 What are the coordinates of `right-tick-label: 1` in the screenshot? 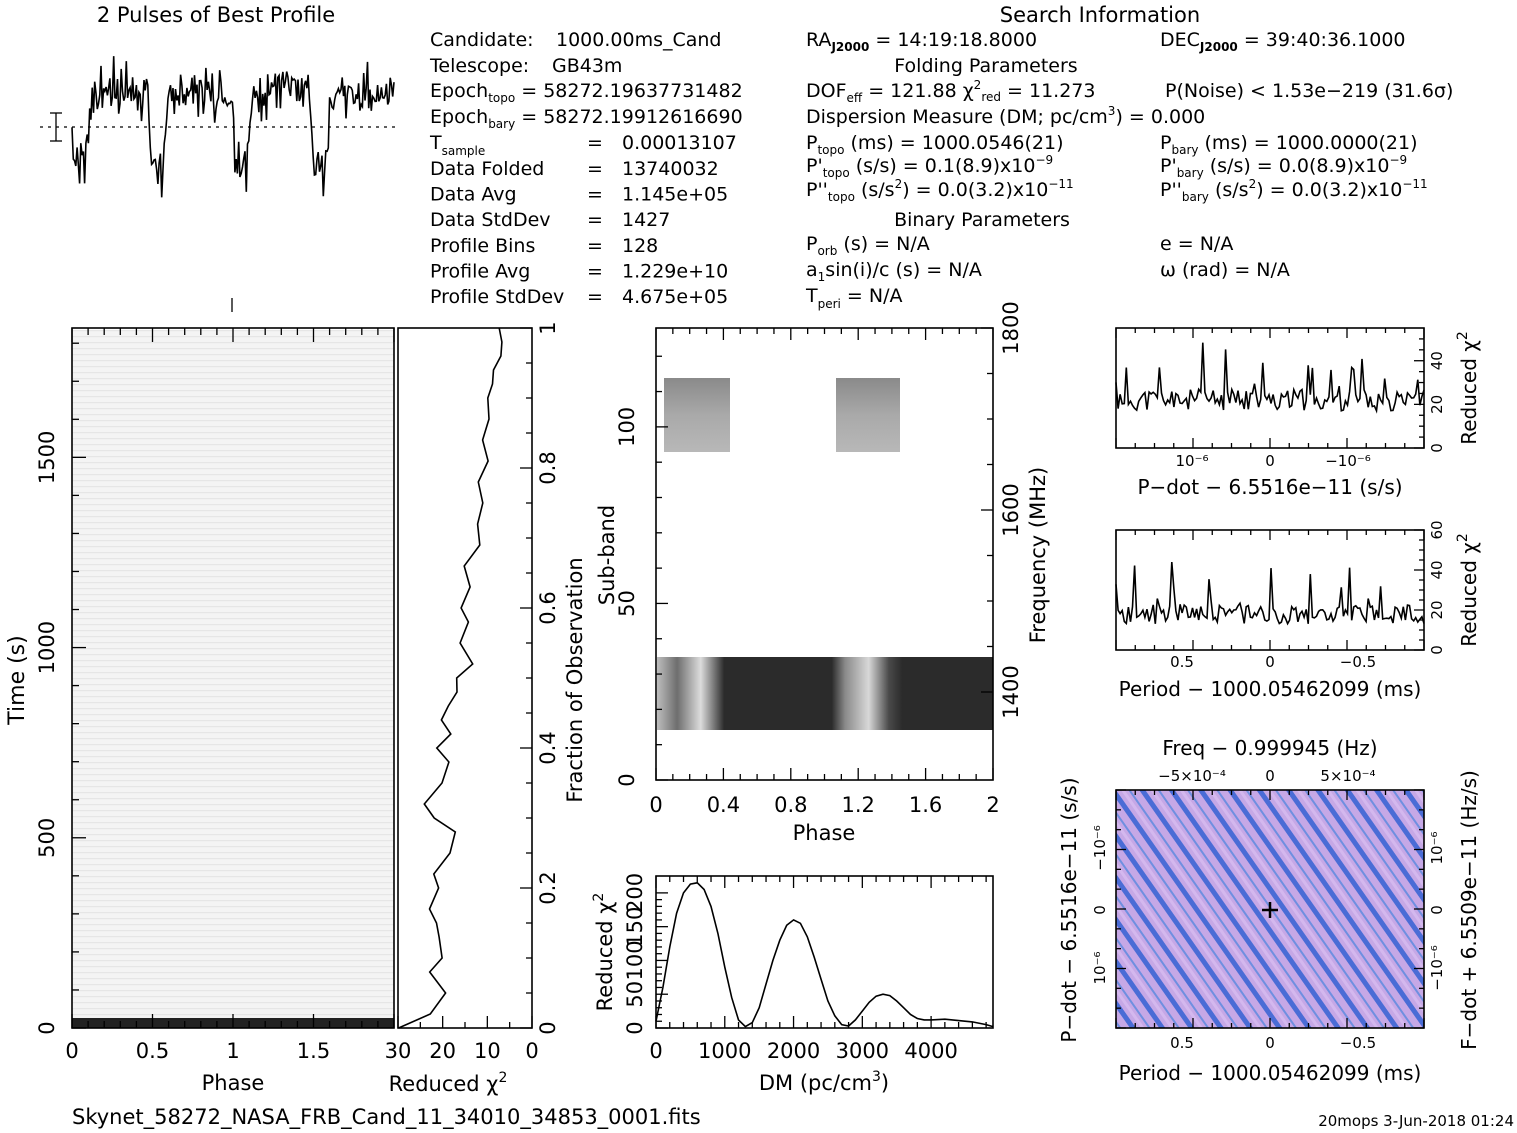 It's located at (548, 327).